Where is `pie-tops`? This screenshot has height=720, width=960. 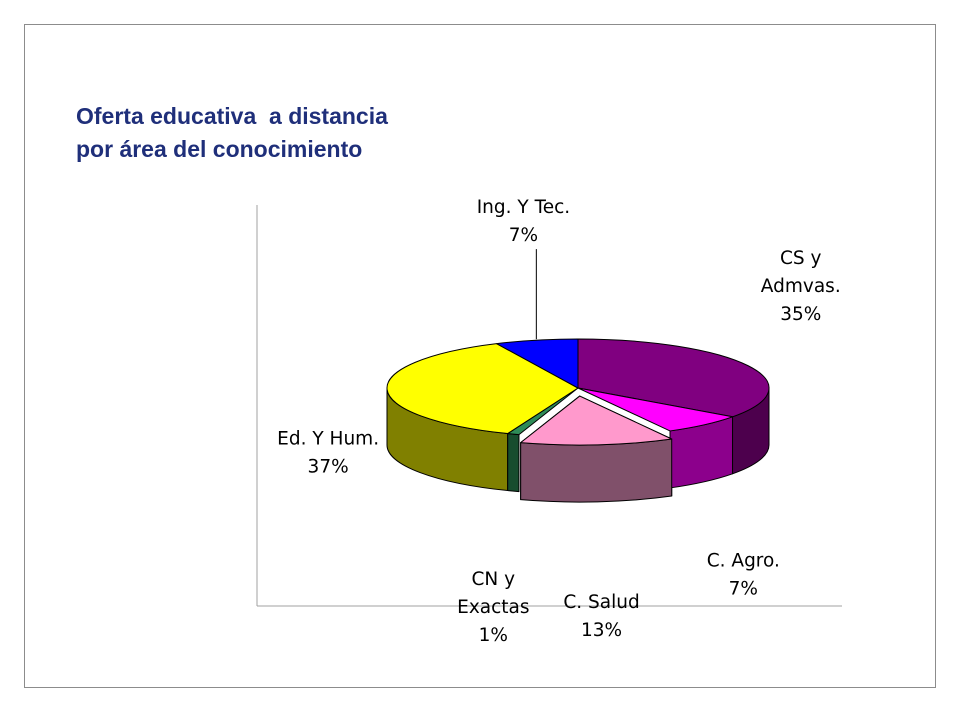
pie-tops is located at coordinates (578, 392).